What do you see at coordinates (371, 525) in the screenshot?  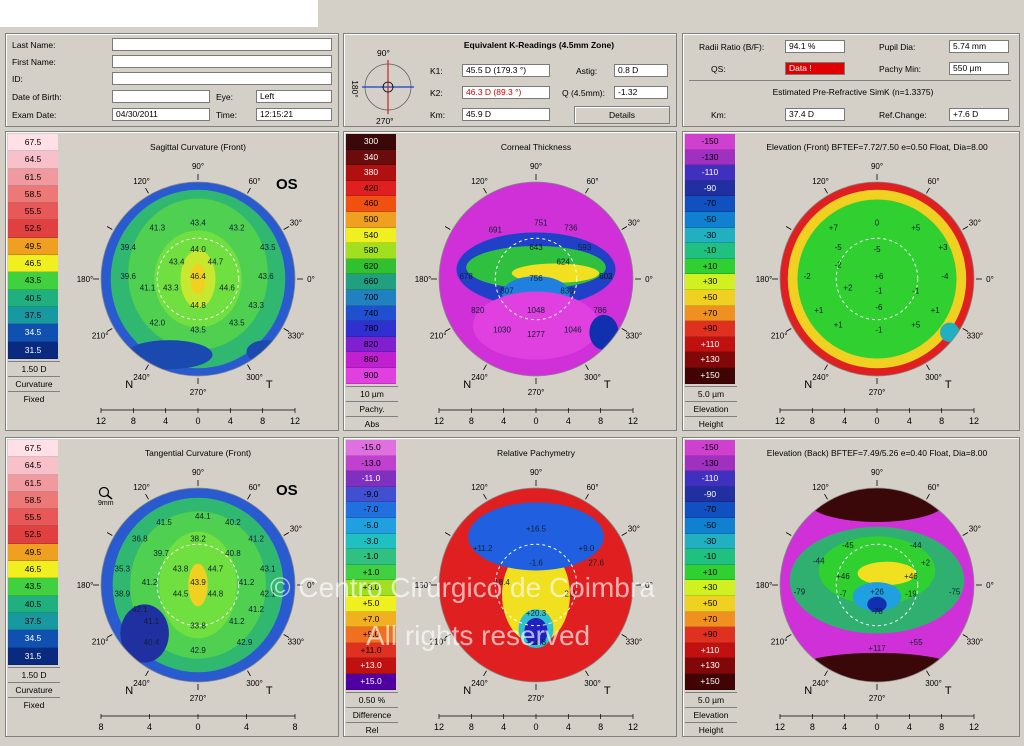 I see `scale-cell: -5.0` at bounding box center [371, 525].